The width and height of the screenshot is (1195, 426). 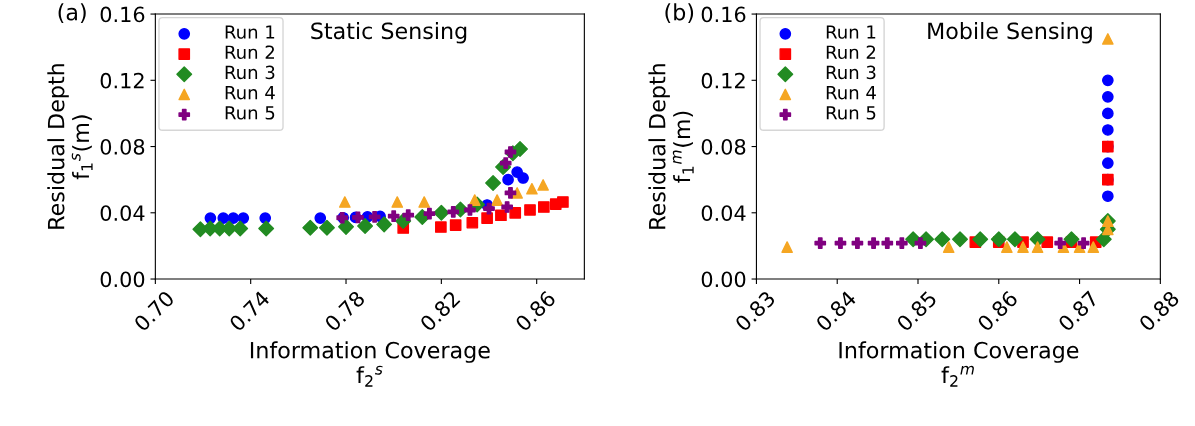 I want to click on text: (a), so click(x=72, y=13).